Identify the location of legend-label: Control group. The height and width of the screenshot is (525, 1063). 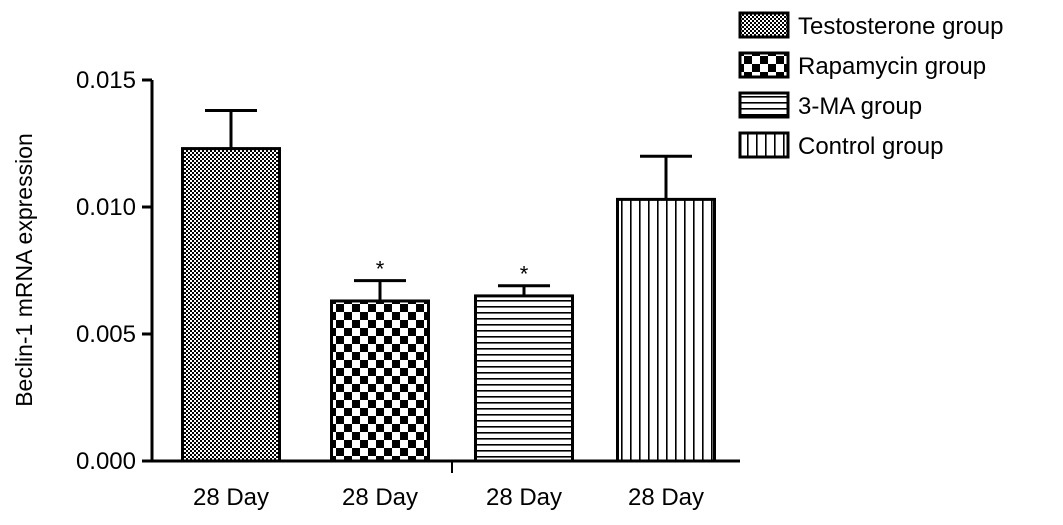
(870, 146).